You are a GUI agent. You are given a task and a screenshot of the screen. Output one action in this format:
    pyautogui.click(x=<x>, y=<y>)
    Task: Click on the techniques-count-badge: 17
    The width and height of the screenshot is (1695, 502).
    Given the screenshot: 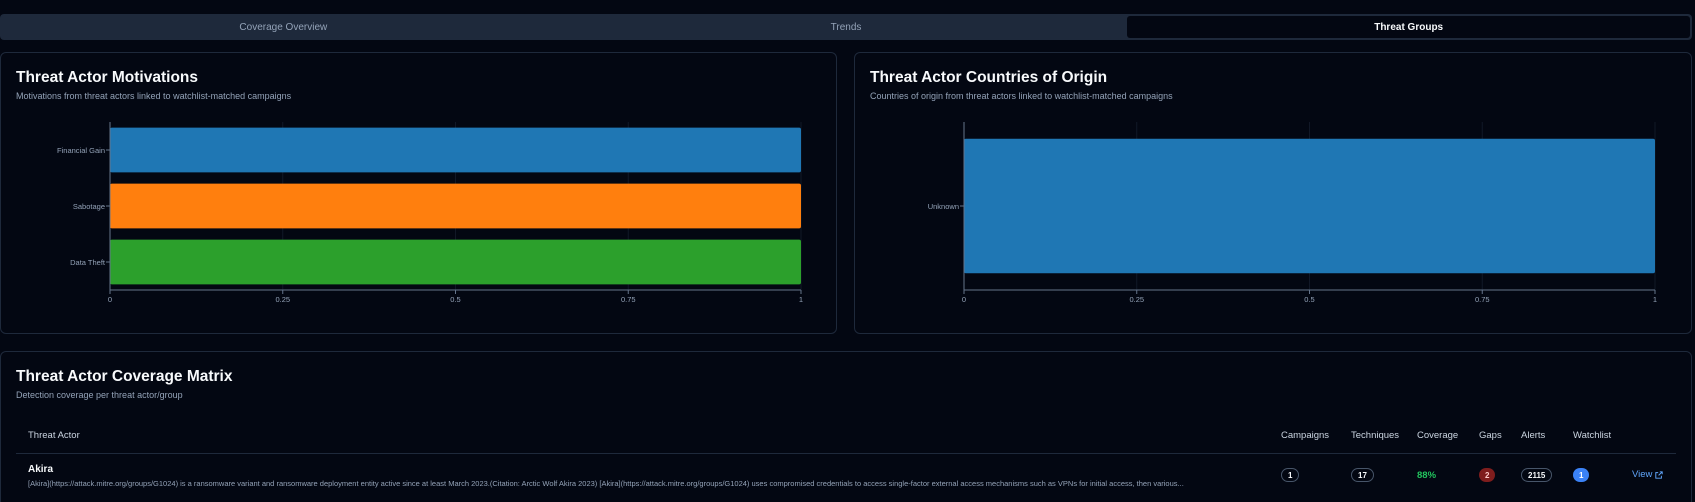 What is the action you would take?
    pyautogui.click(x=1362, y=475)
    